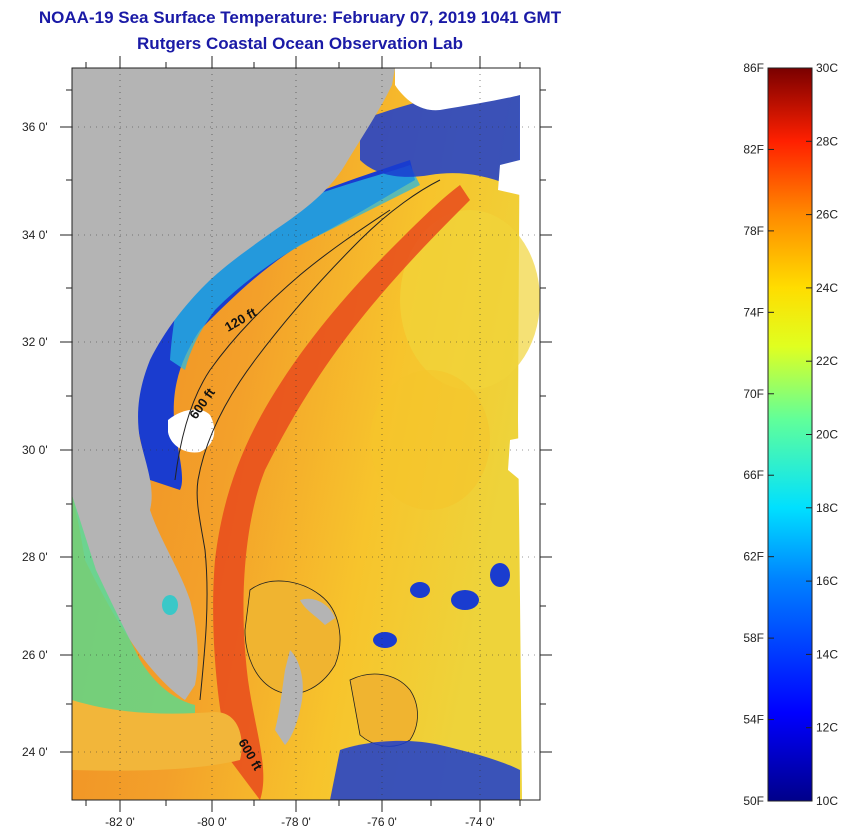 The image size is (849, 832). I want to click on colorbar-c-ticks, so click(809, 434).